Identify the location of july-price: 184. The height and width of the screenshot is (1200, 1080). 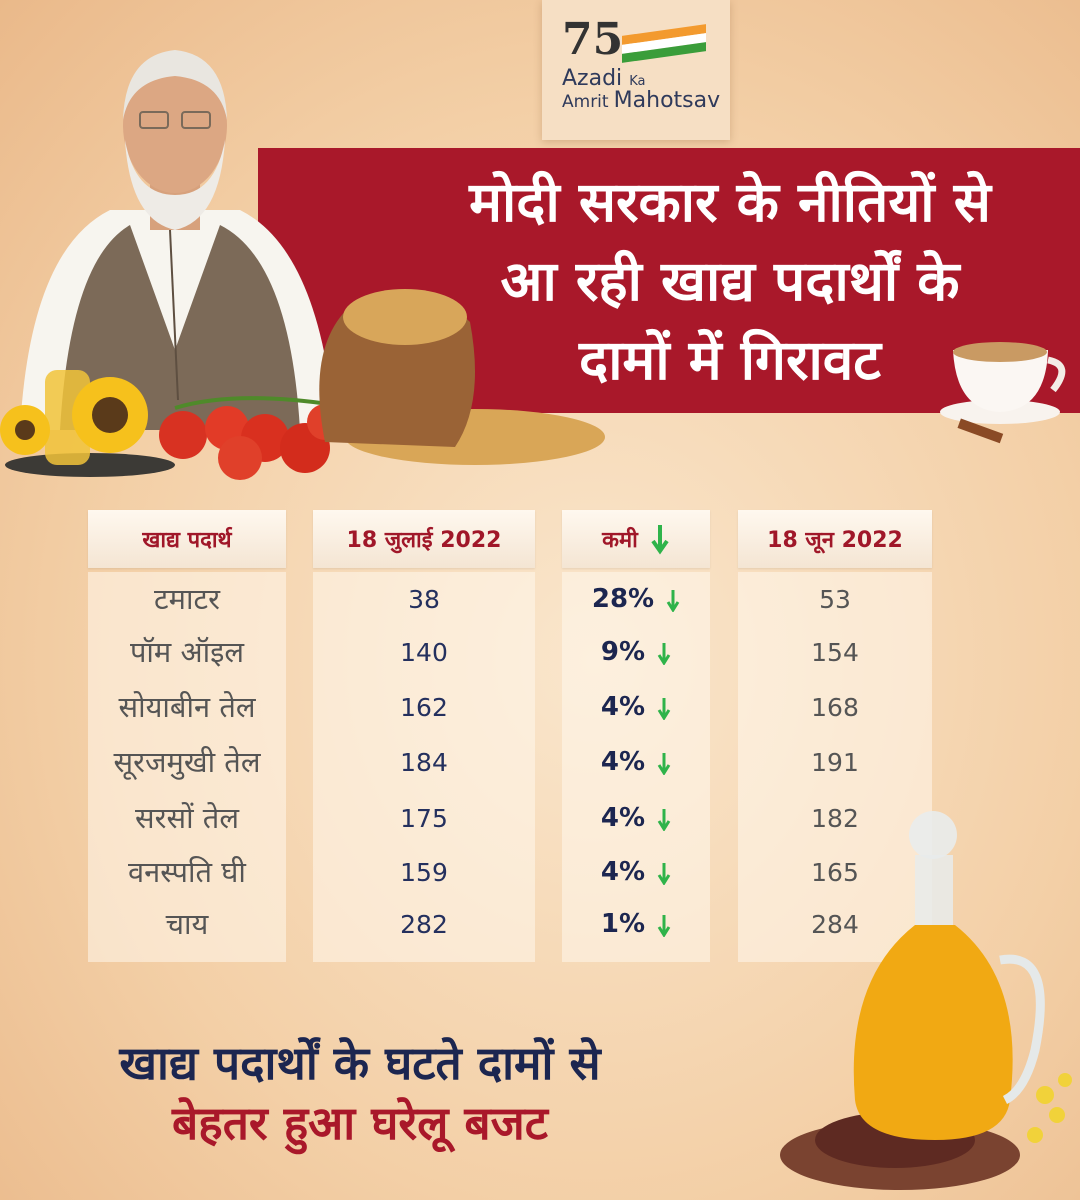
(424, 762).